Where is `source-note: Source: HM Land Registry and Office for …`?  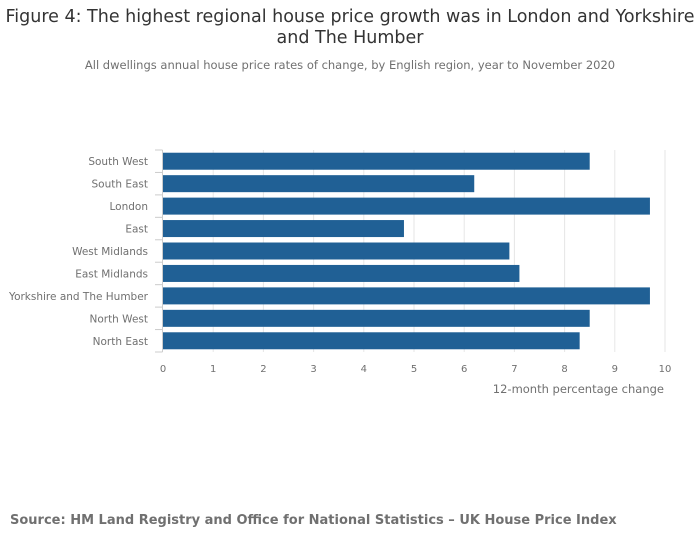 source-note: Source: HM Land Registry and Office for … is located at coordinates (313, 520).